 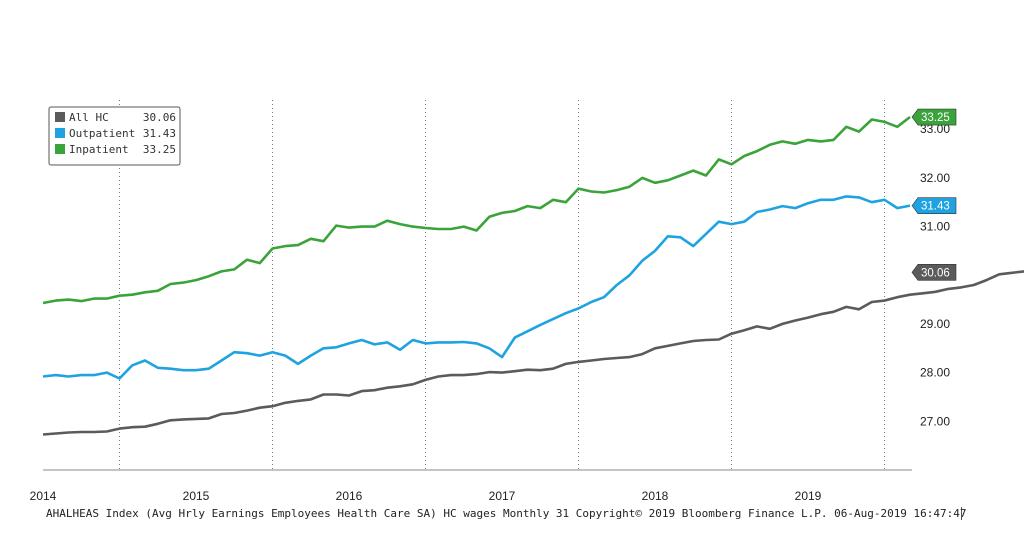 I want to click on last-value-tag: 33.25, so click(x=934, y=117).